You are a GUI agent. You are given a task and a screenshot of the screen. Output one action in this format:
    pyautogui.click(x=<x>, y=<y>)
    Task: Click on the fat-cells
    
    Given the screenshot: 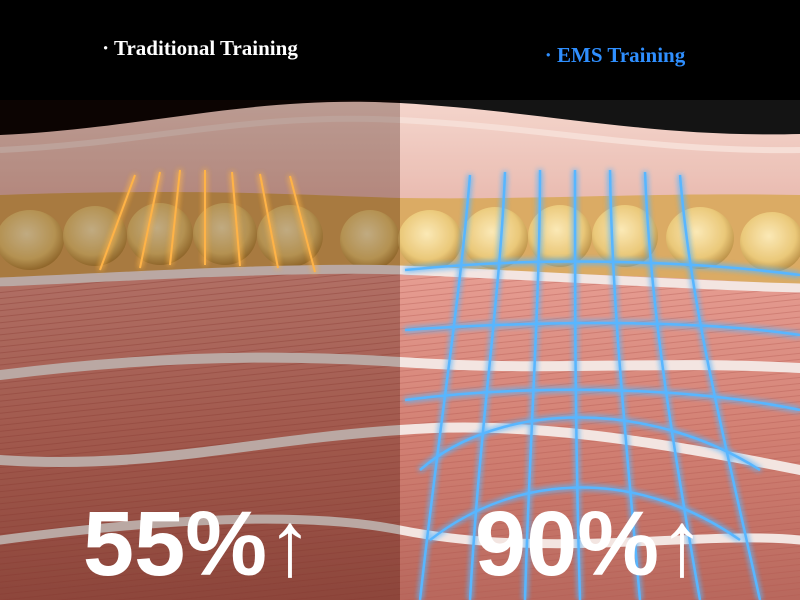 What is the action you would take?
    pyautogui.click(x=400, y=237)
    